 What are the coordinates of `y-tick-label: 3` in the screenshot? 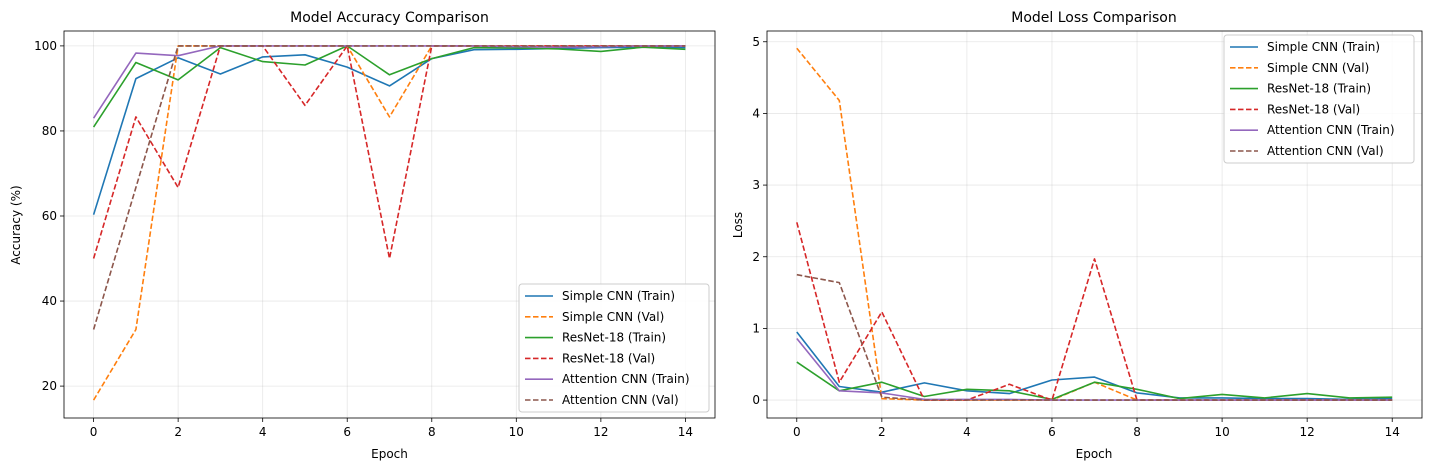 It's located at (756, 185).